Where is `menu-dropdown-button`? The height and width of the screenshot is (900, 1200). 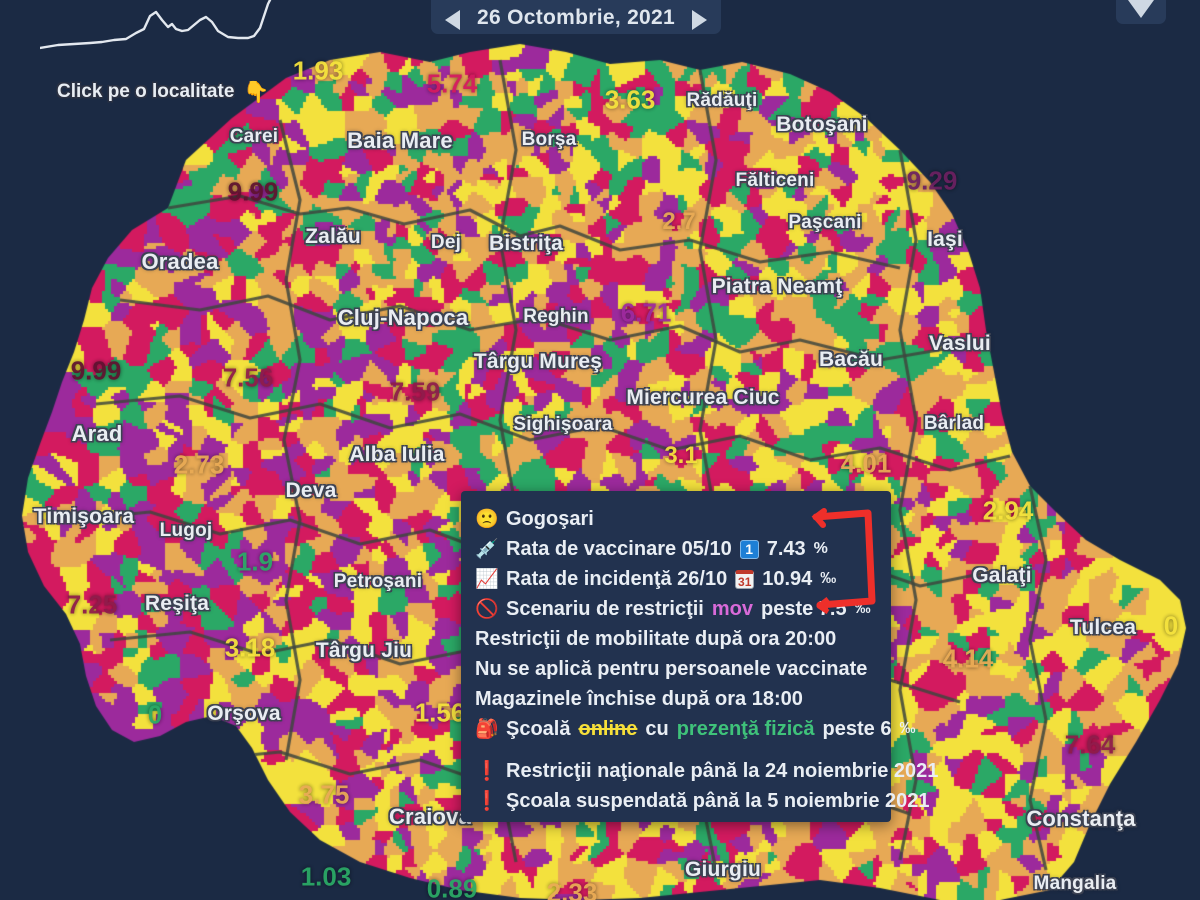
menu-dropdown-button is located at coordinates (1141, 12).